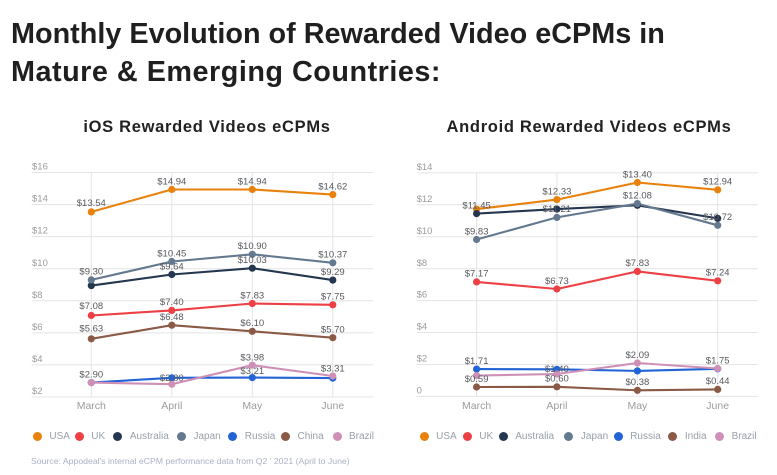  What do you see at coordinates (172, 378) in the screenshot?
I see `svg-text: $2.80` at bounding box center [172, 378].